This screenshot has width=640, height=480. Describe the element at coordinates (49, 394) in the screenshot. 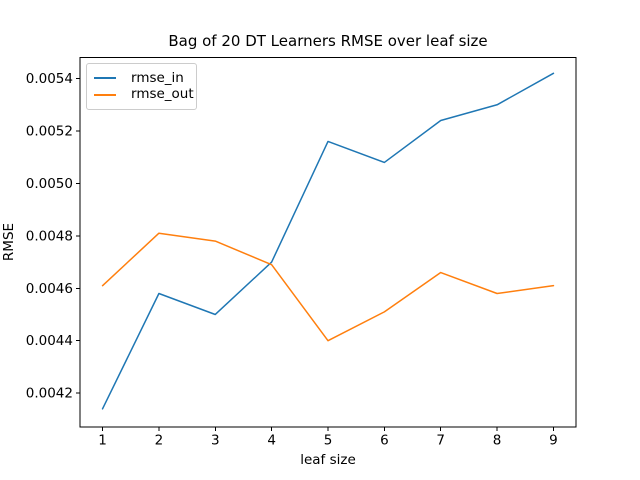

I see `y-tick-label: 0.0042` at that location.